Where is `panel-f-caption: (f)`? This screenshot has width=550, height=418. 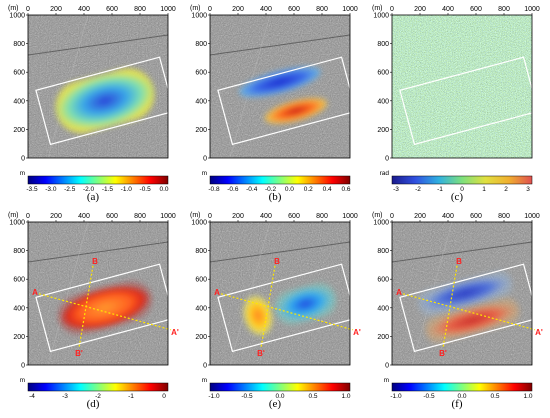
panel-f-caption: (f) is located at coordinates (457, 404).